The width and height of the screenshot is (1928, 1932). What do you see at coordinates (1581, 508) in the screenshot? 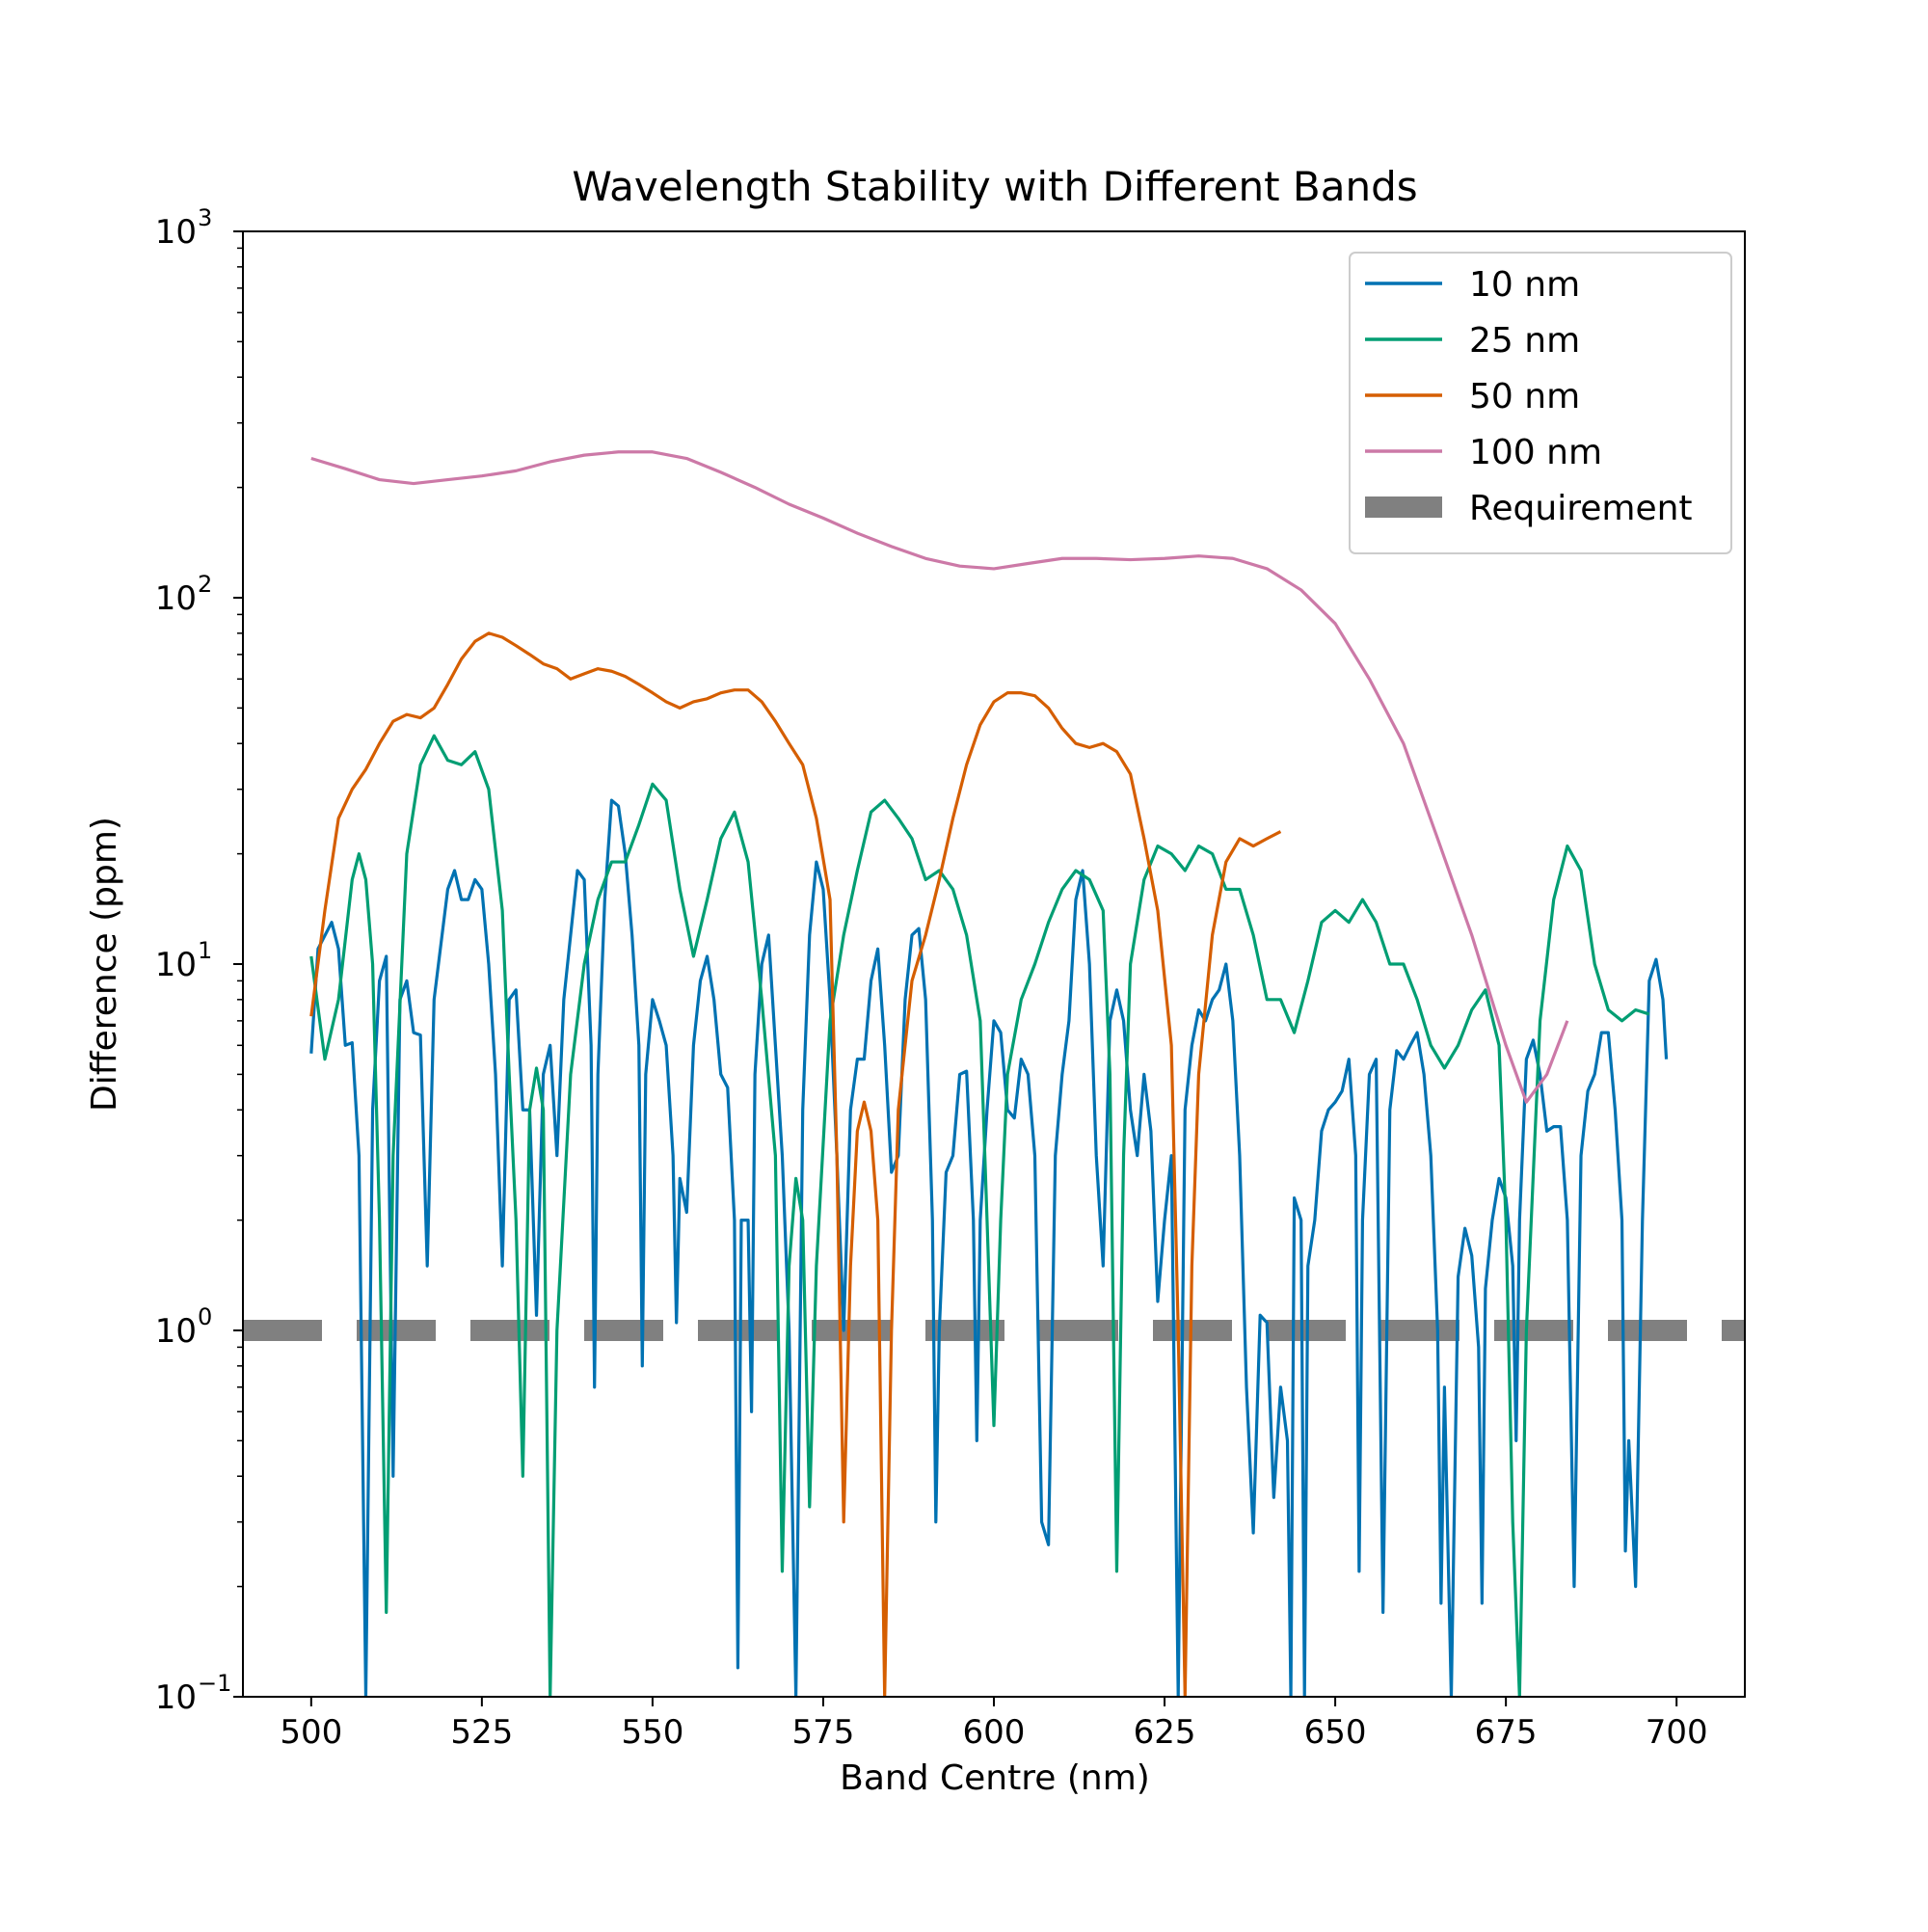
I see `legend-entry: Requirement` at bounding box center [1581, 508].